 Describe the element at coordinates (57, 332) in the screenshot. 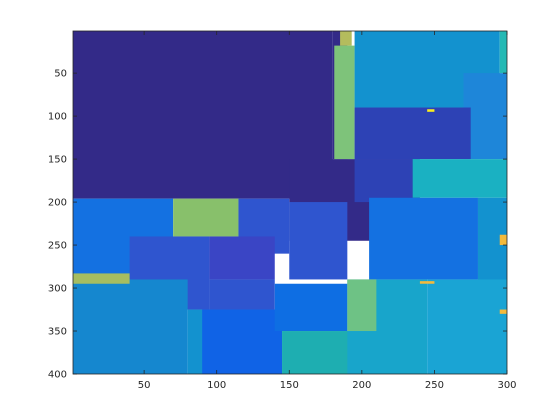

I see `y-tick-label: 350` at that location.